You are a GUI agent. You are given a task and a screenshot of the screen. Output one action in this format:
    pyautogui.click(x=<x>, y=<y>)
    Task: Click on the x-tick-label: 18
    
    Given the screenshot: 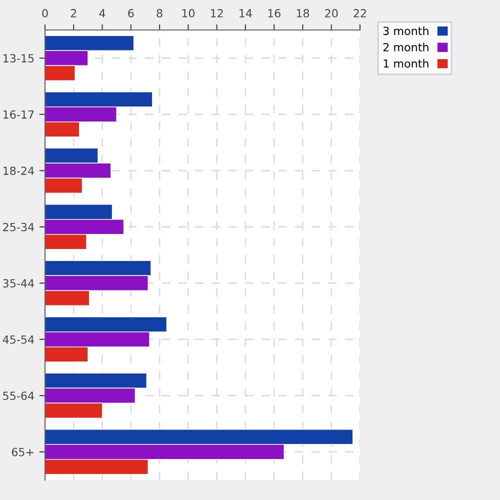 What is the action you would take?
    pyautogui.click(x=303, y=13)
    